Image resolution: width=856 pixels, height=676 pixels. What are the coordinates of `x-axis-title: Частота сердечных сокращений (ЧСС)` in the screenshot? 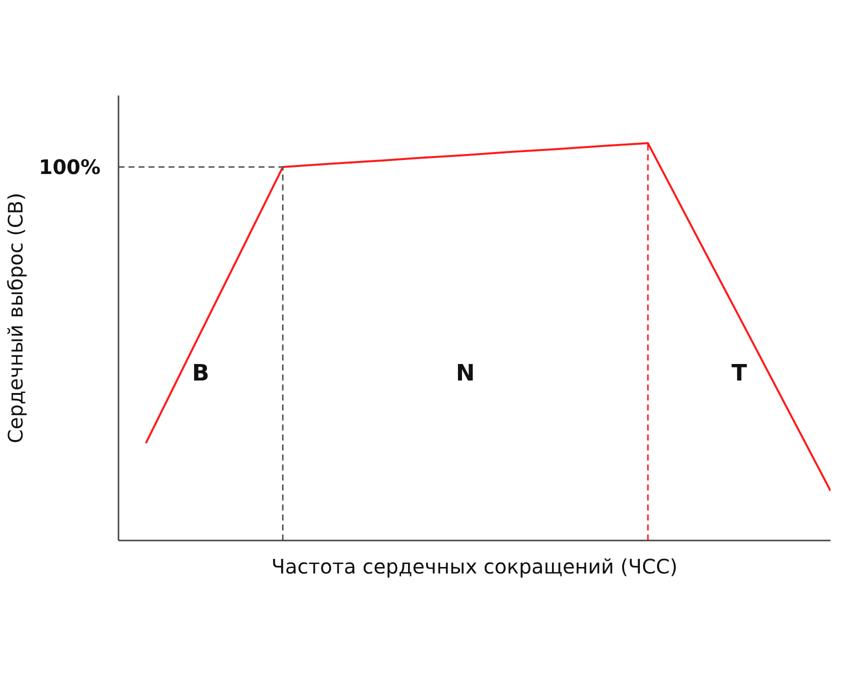 It's located at (474, 566).